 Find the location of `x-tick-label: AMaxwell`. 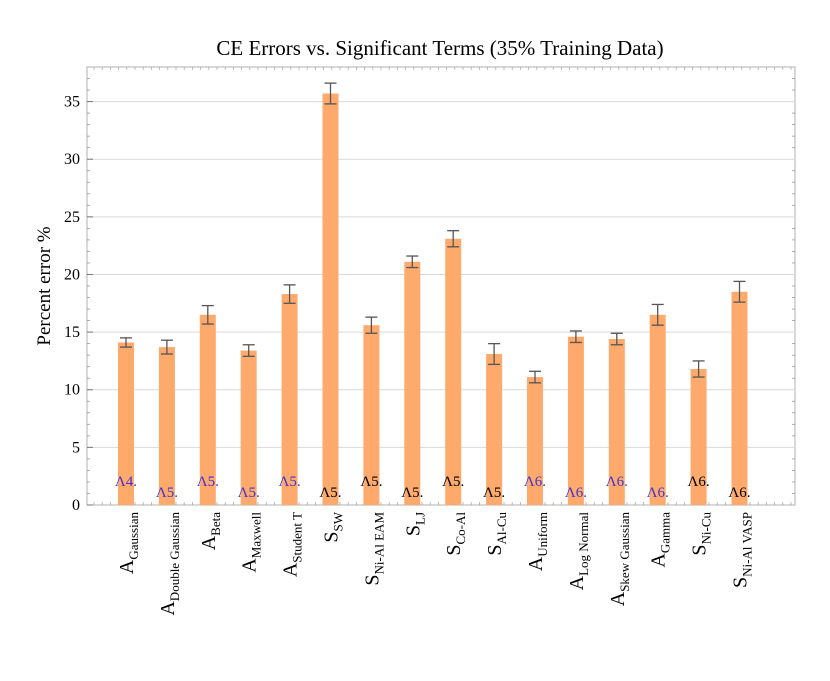

x-tick-label: AMaxwell is located at coordinates (251, 542).